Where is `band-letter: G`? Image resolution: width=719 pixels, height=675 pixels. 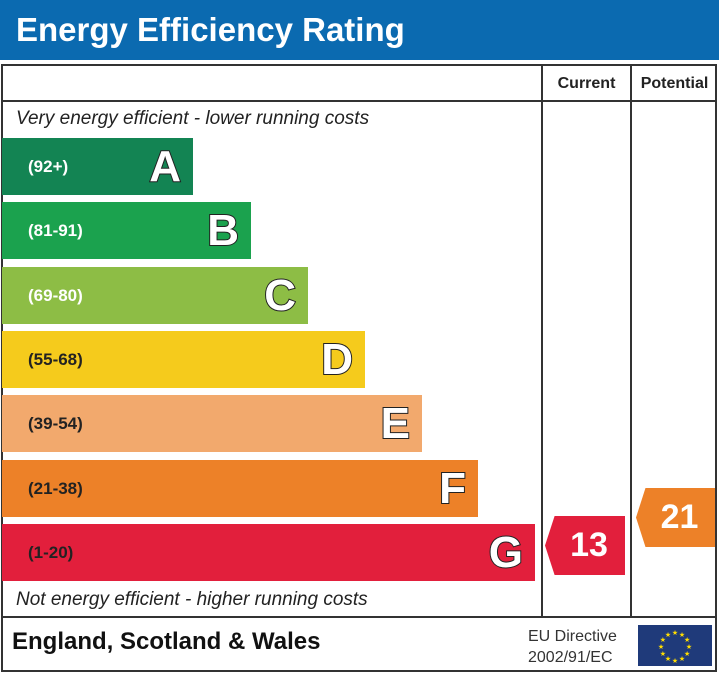
band-letter: G is located at coordinates (506, 552).